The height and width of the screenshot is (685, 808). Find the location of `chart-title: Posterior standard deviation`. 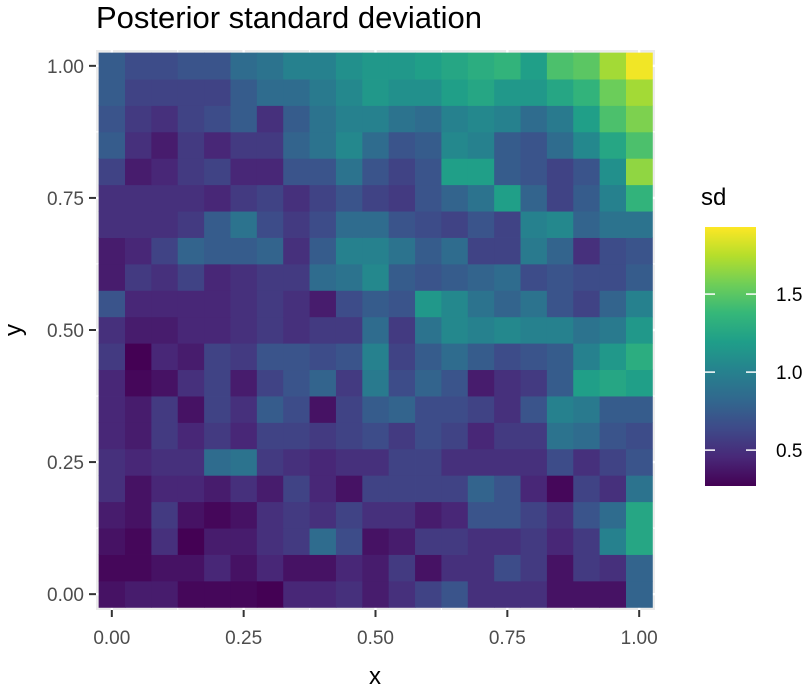

chart-title: Posterior standard deviation is located at coordinates (289, 17).